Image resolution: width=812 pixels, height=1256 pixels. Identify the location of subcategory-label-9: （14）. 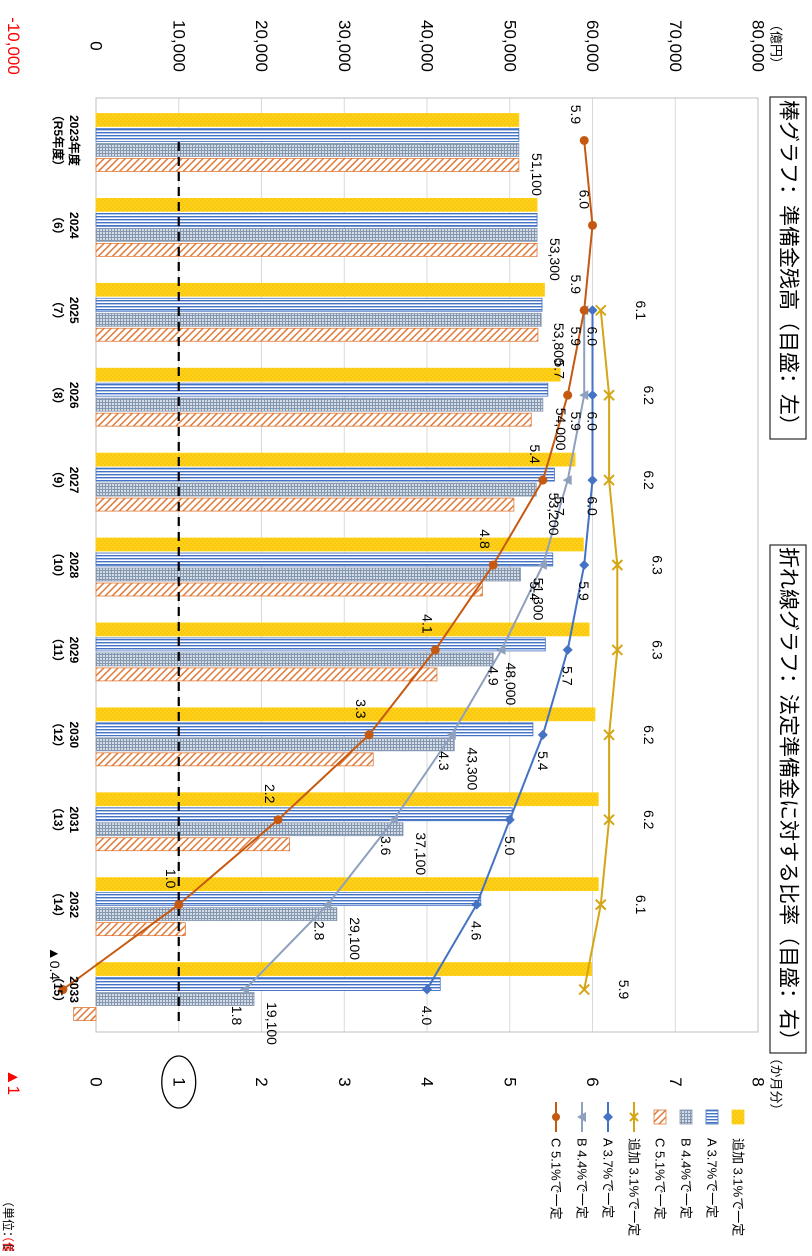
(58, 904).